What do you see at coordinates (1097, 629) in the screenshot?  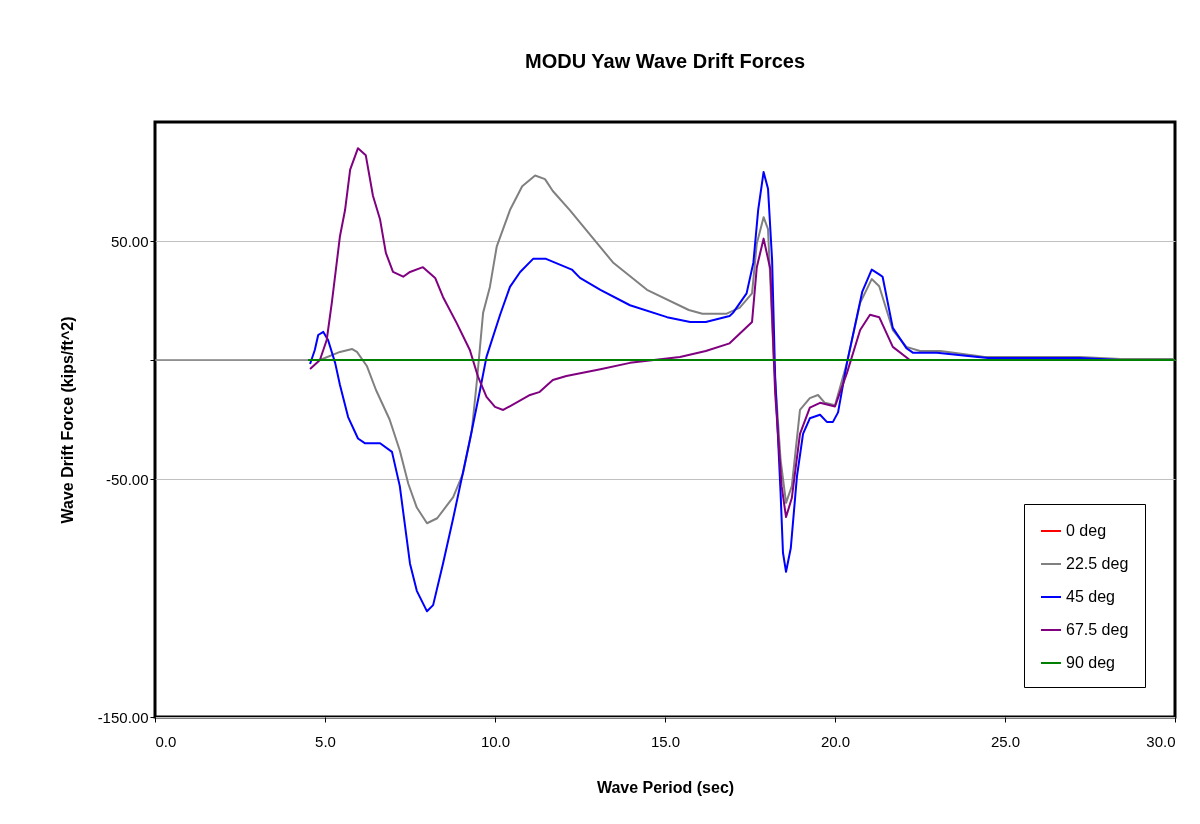 I see `legend-label: 67.5 deg` at bounding box center [1097, 629].